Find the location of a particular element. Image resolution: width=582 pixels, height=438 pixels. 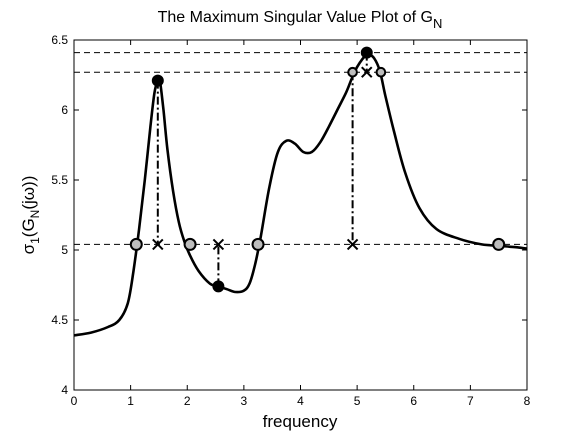

x-axis-label: frequency is located at coordinates (300, 421).